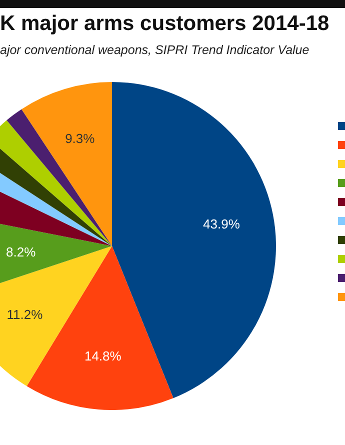 This screenshot has height=445, width=345. I want to click on data-label: 11.2%, so click(25, 314).